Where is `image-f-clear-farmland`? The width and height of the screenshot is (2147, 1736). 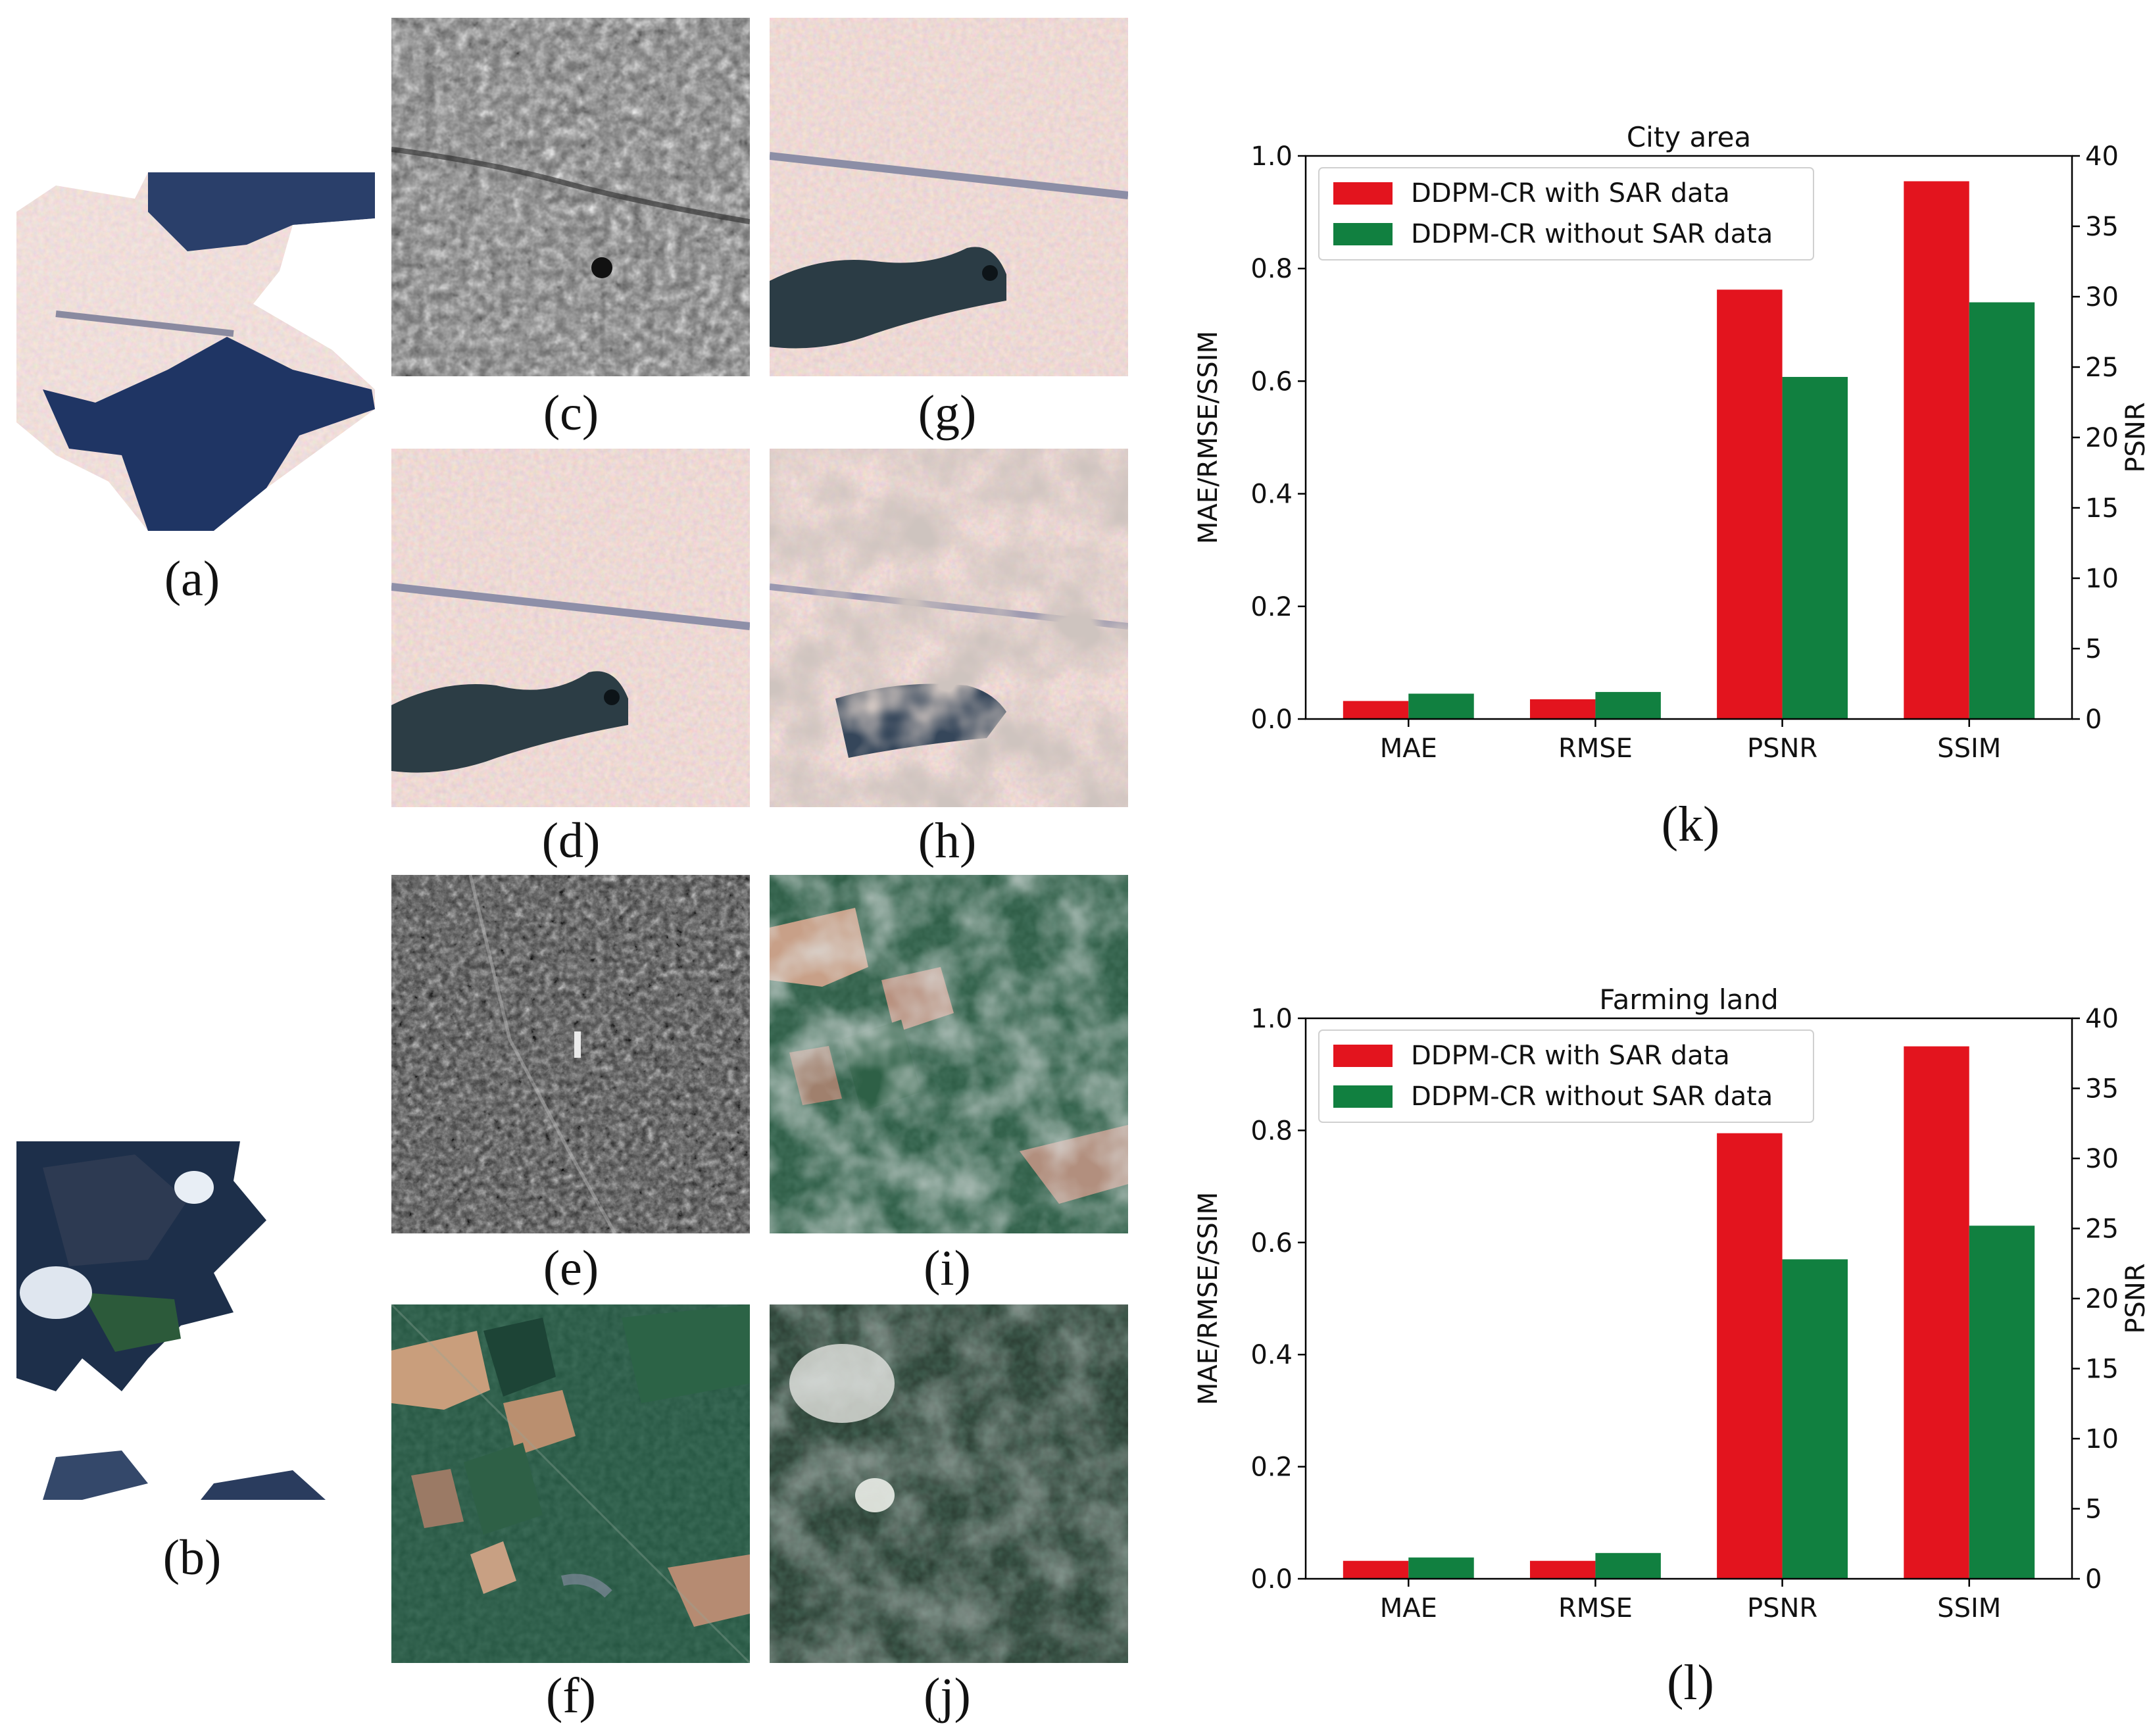 image-f-clear-farmland is located at coordinates (570, 1483).